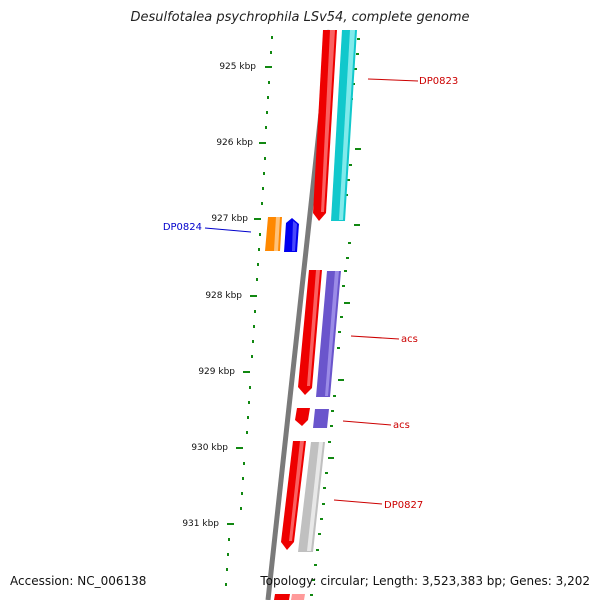  Describe the element at coordinates (277, 234) in the screenshot. I see `gene-highlight-dp0824` at that location.